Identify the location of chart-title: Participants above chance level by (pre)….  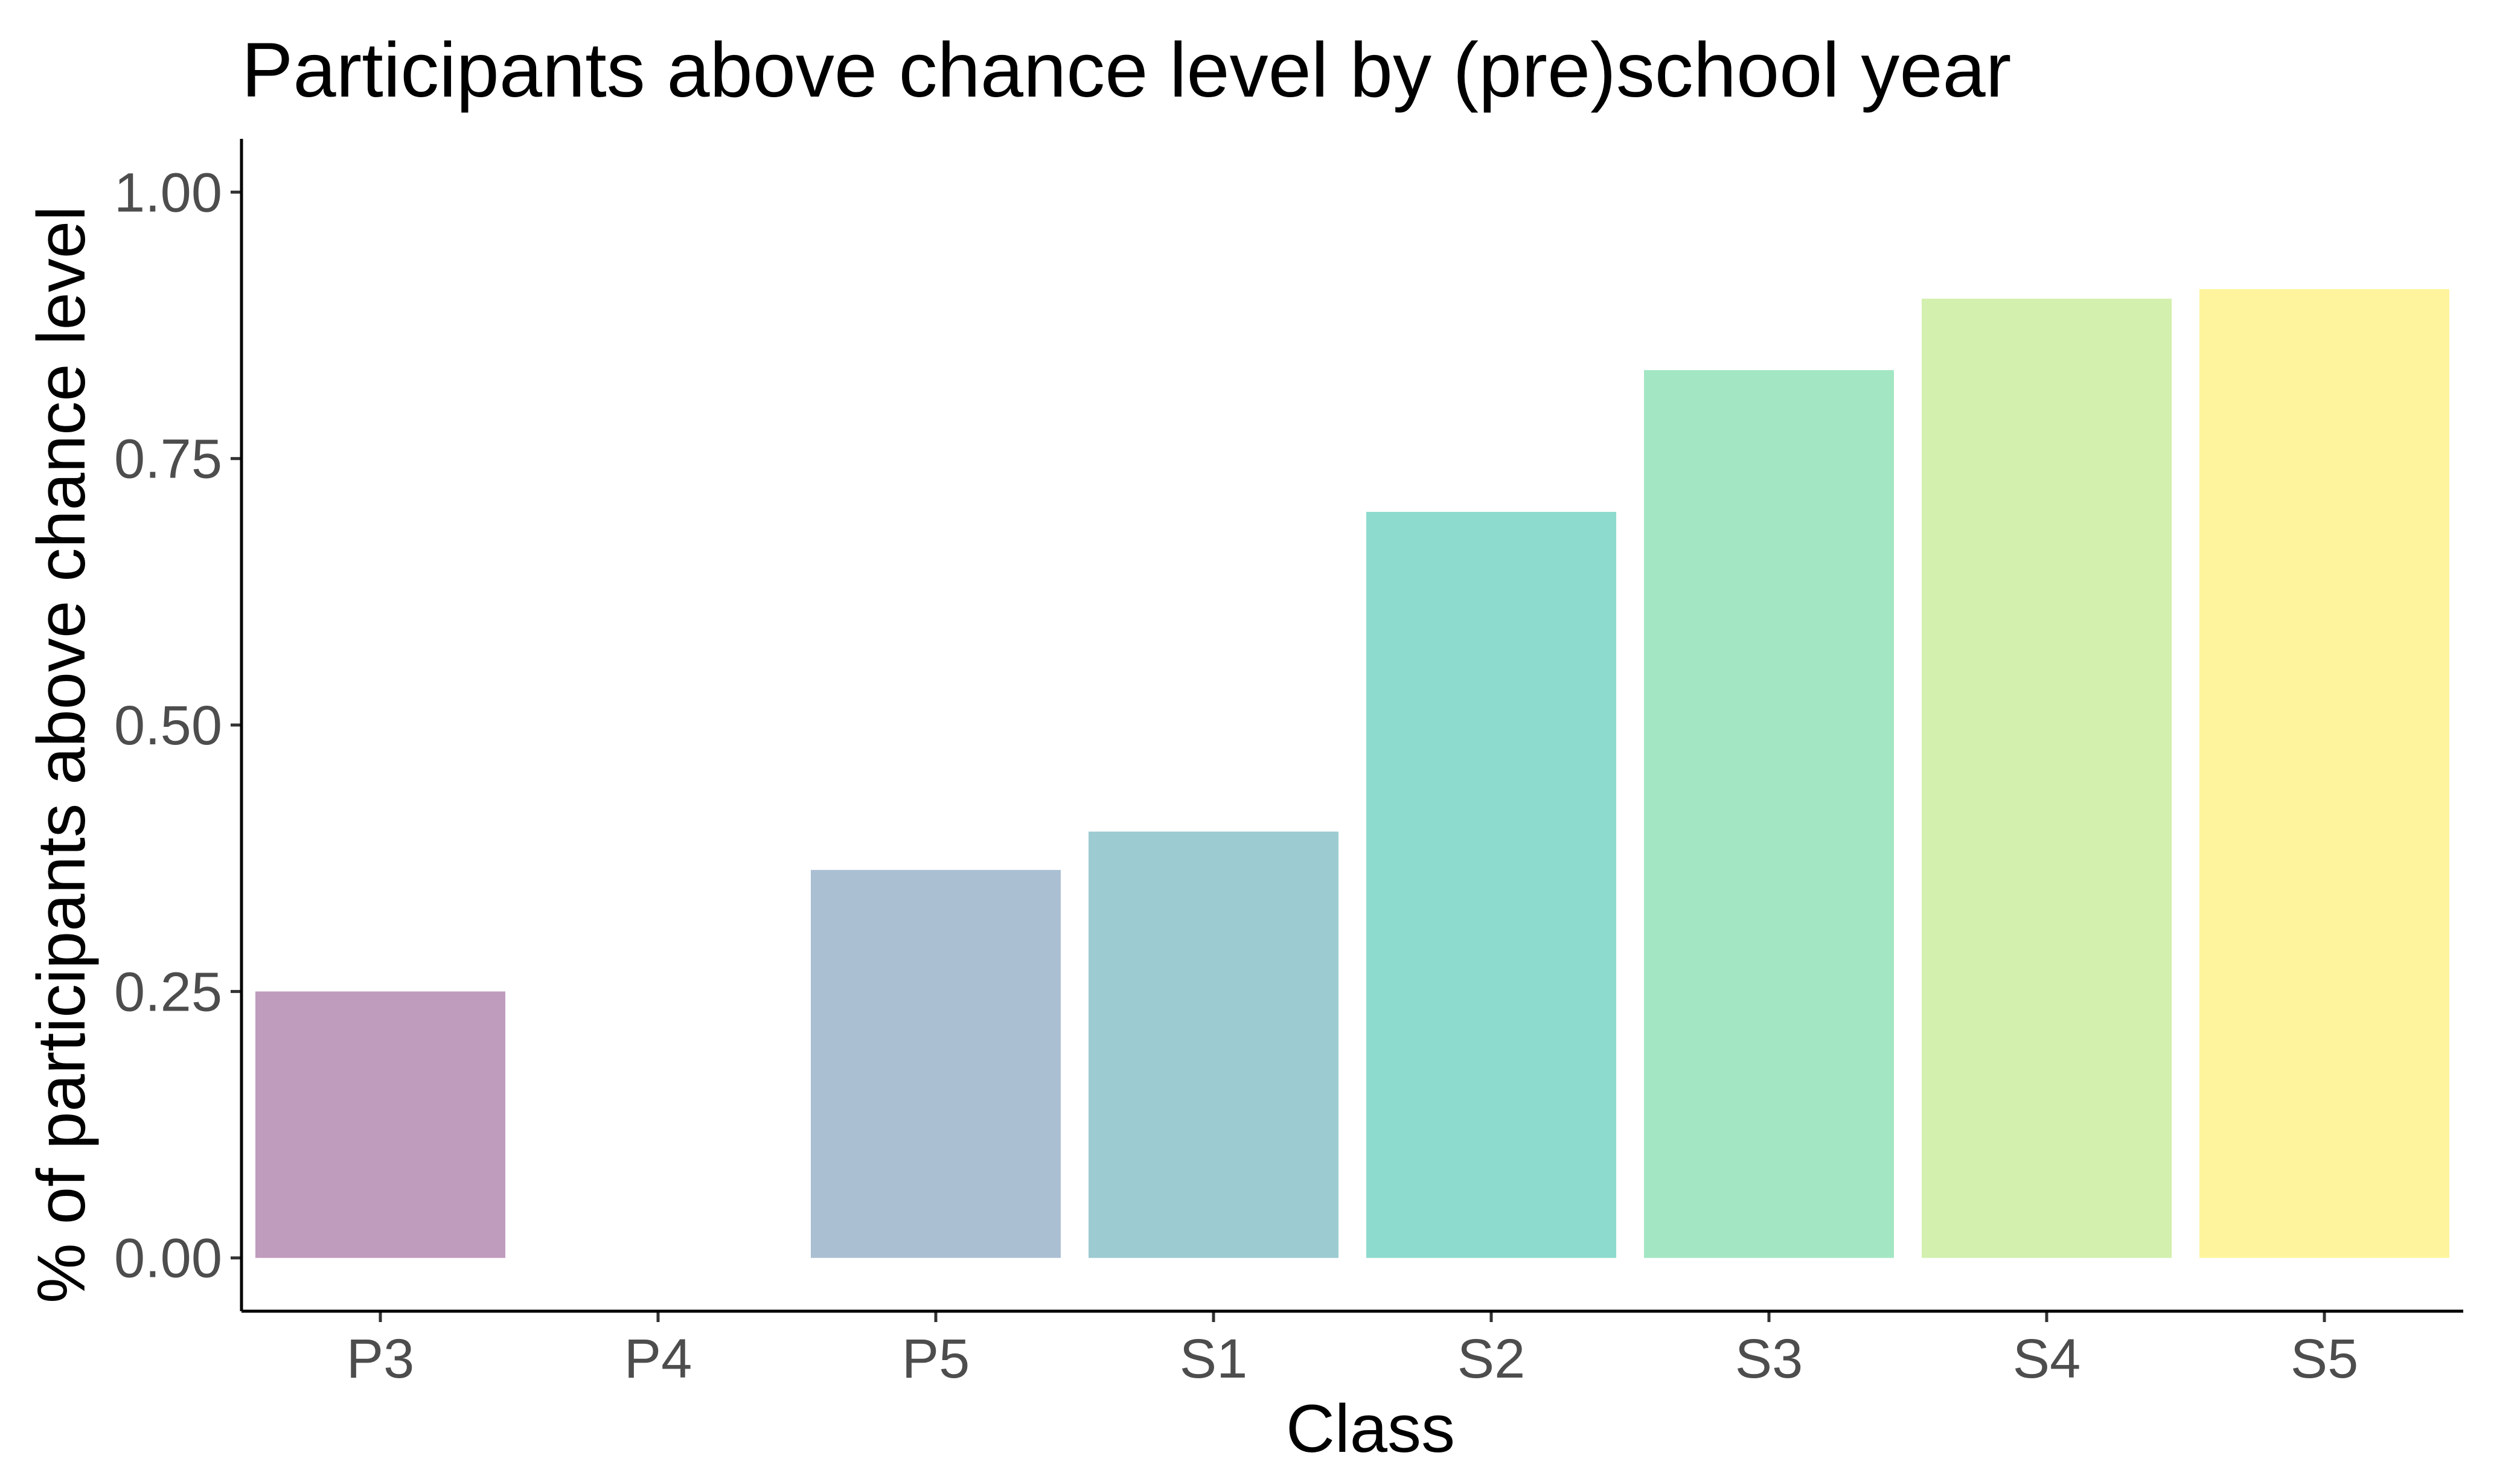
(1126, 70).